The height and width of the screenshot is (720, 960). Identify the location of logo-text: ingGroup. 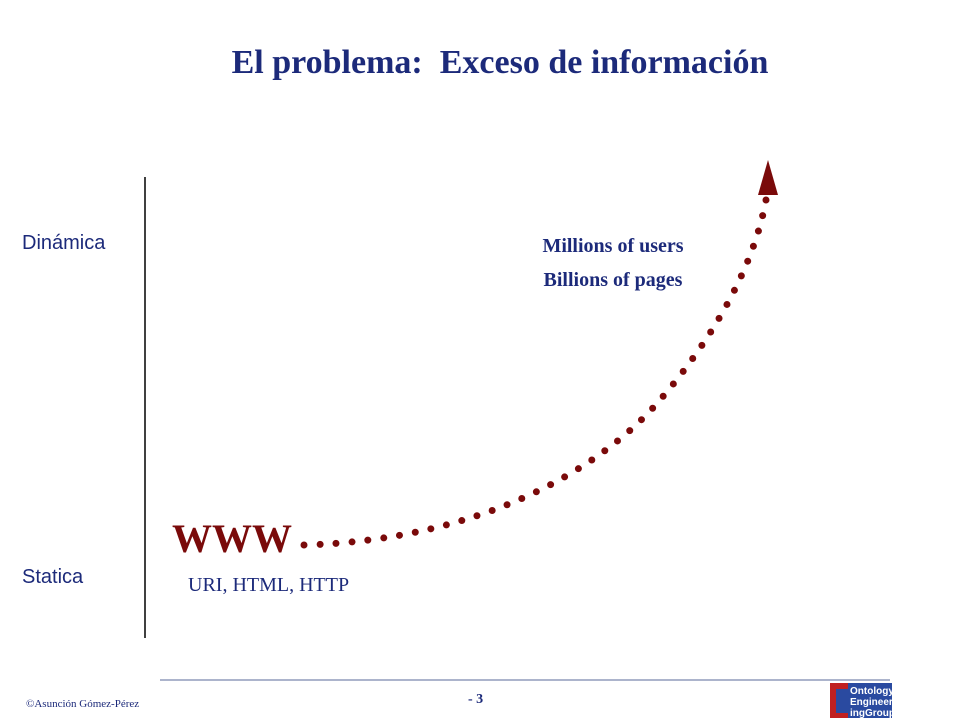
(872, 713).